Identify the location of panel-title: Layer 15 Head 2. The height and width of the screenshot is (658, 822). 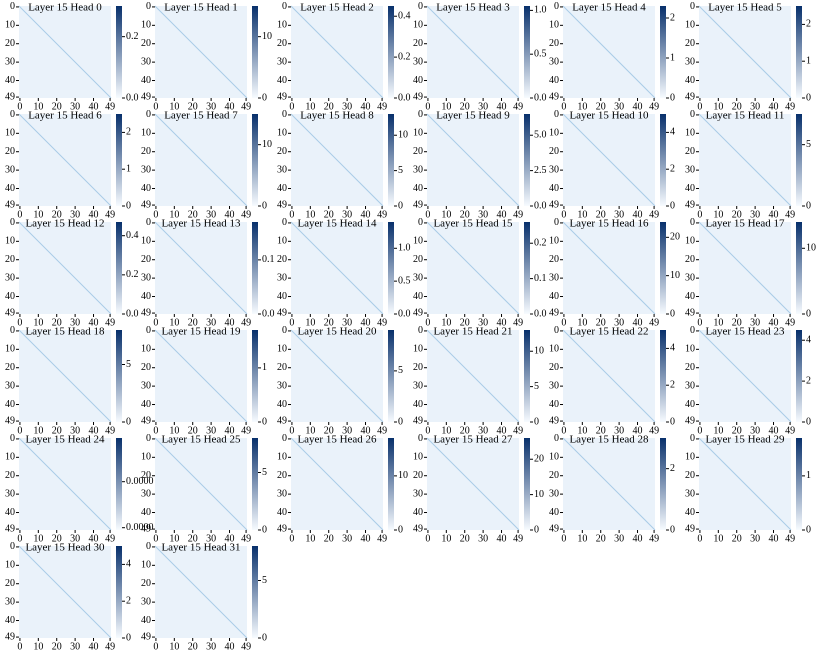
(337, 8).